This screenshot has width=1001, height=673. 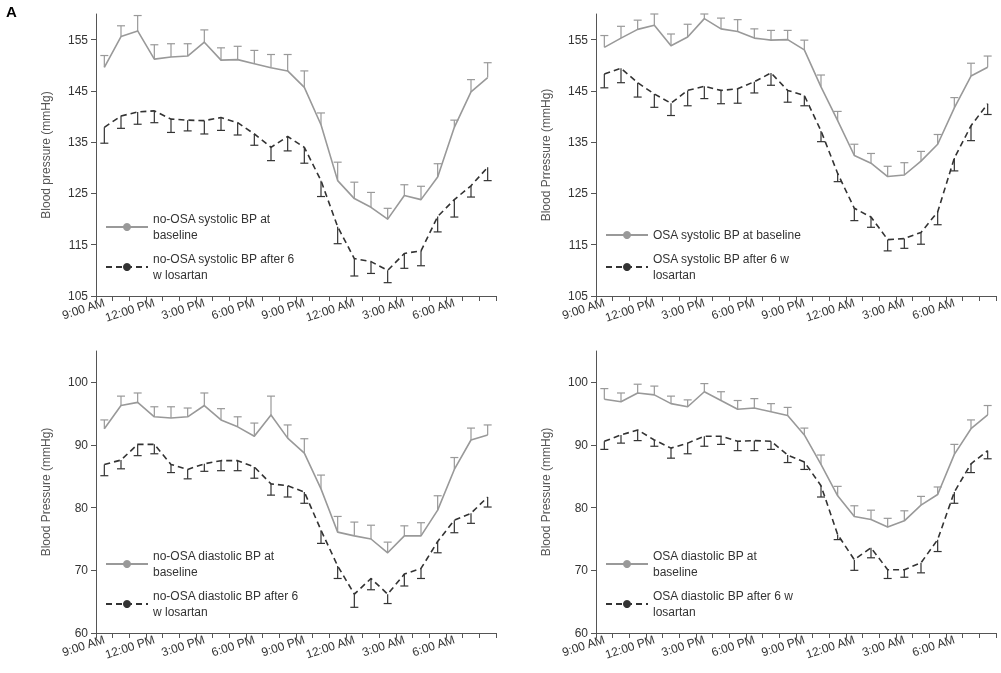 I want to click on legend-label: no-OSA systolic BP after 6 w losartan, so click(x=225, y=267).